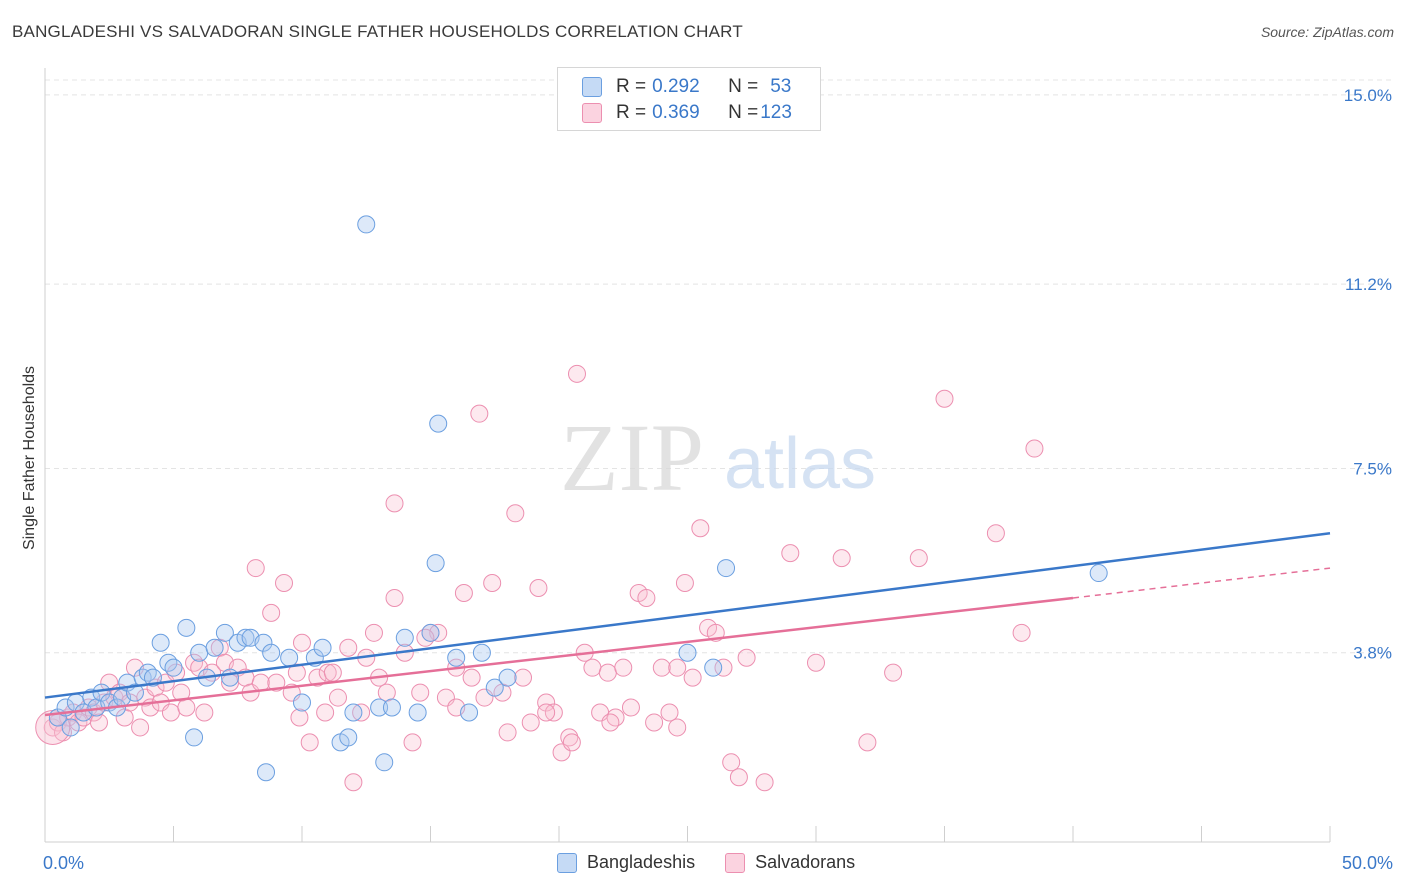  Describe the element at coordinates (805, 862) in the screenshot. I see `salvadorans-legend-label: Salvadorans` at that location.